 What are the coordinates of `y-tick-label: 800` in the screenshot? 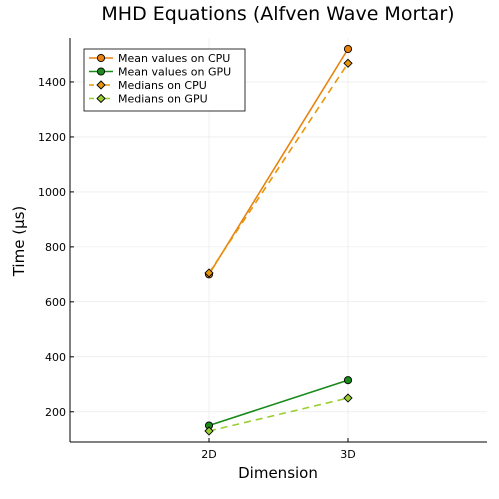 It's located at (55, 247).